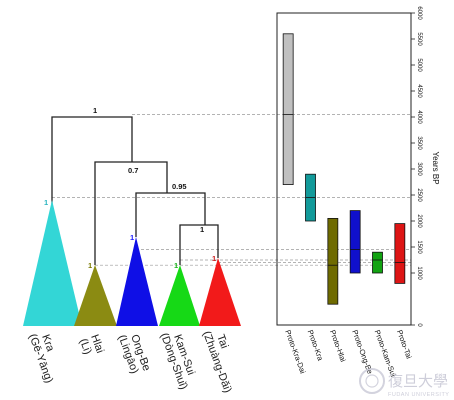  Describe the element at coordinates (47, 343) in the screenshot. I see `tip-label-kra: Kra` at that location.